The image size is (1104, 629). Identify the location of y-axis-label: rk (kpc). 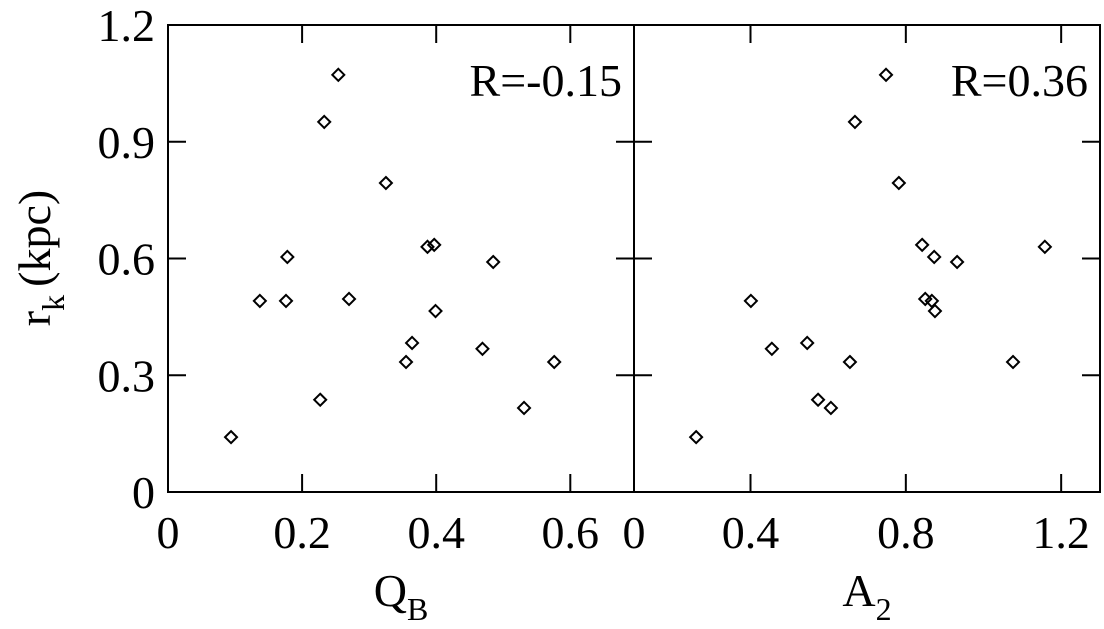
(40, 258).